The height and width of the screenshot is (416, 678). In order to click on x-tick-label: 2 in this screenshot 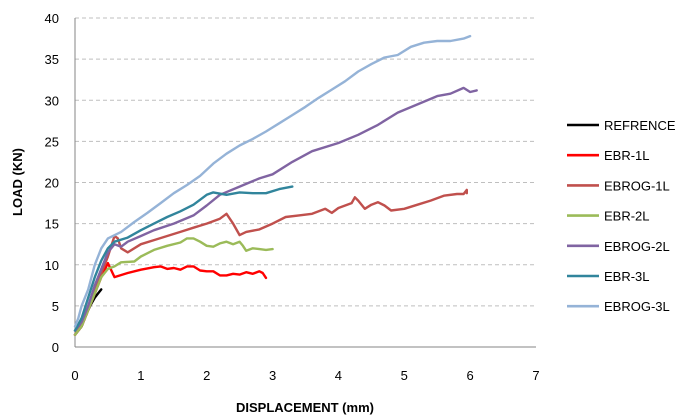, I will do `click(206, 375)`.